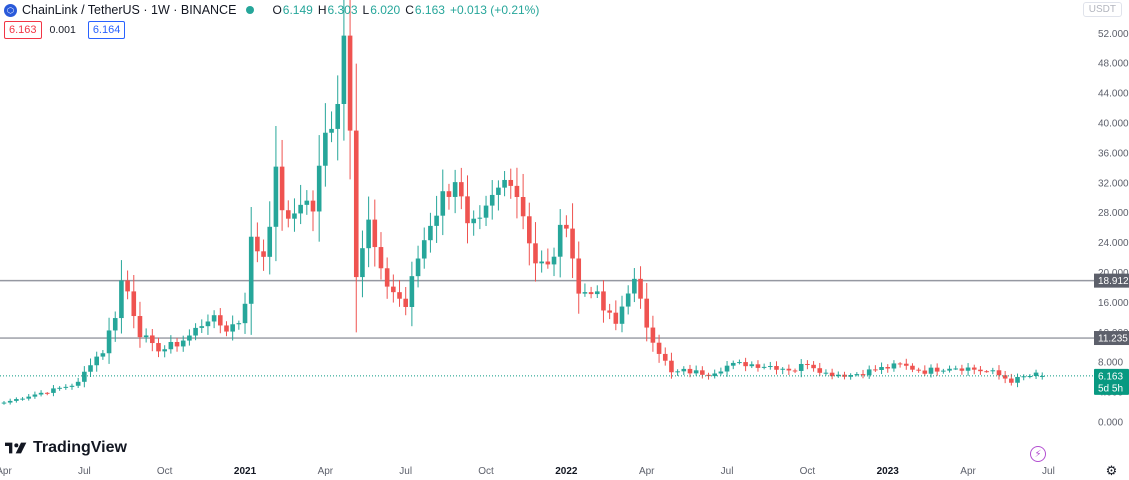 This screenshot has height=480, width=1129. I want to click on symbol-title: ChainLink / TetherUS · 1W · BINANCE, so click(129, 10).